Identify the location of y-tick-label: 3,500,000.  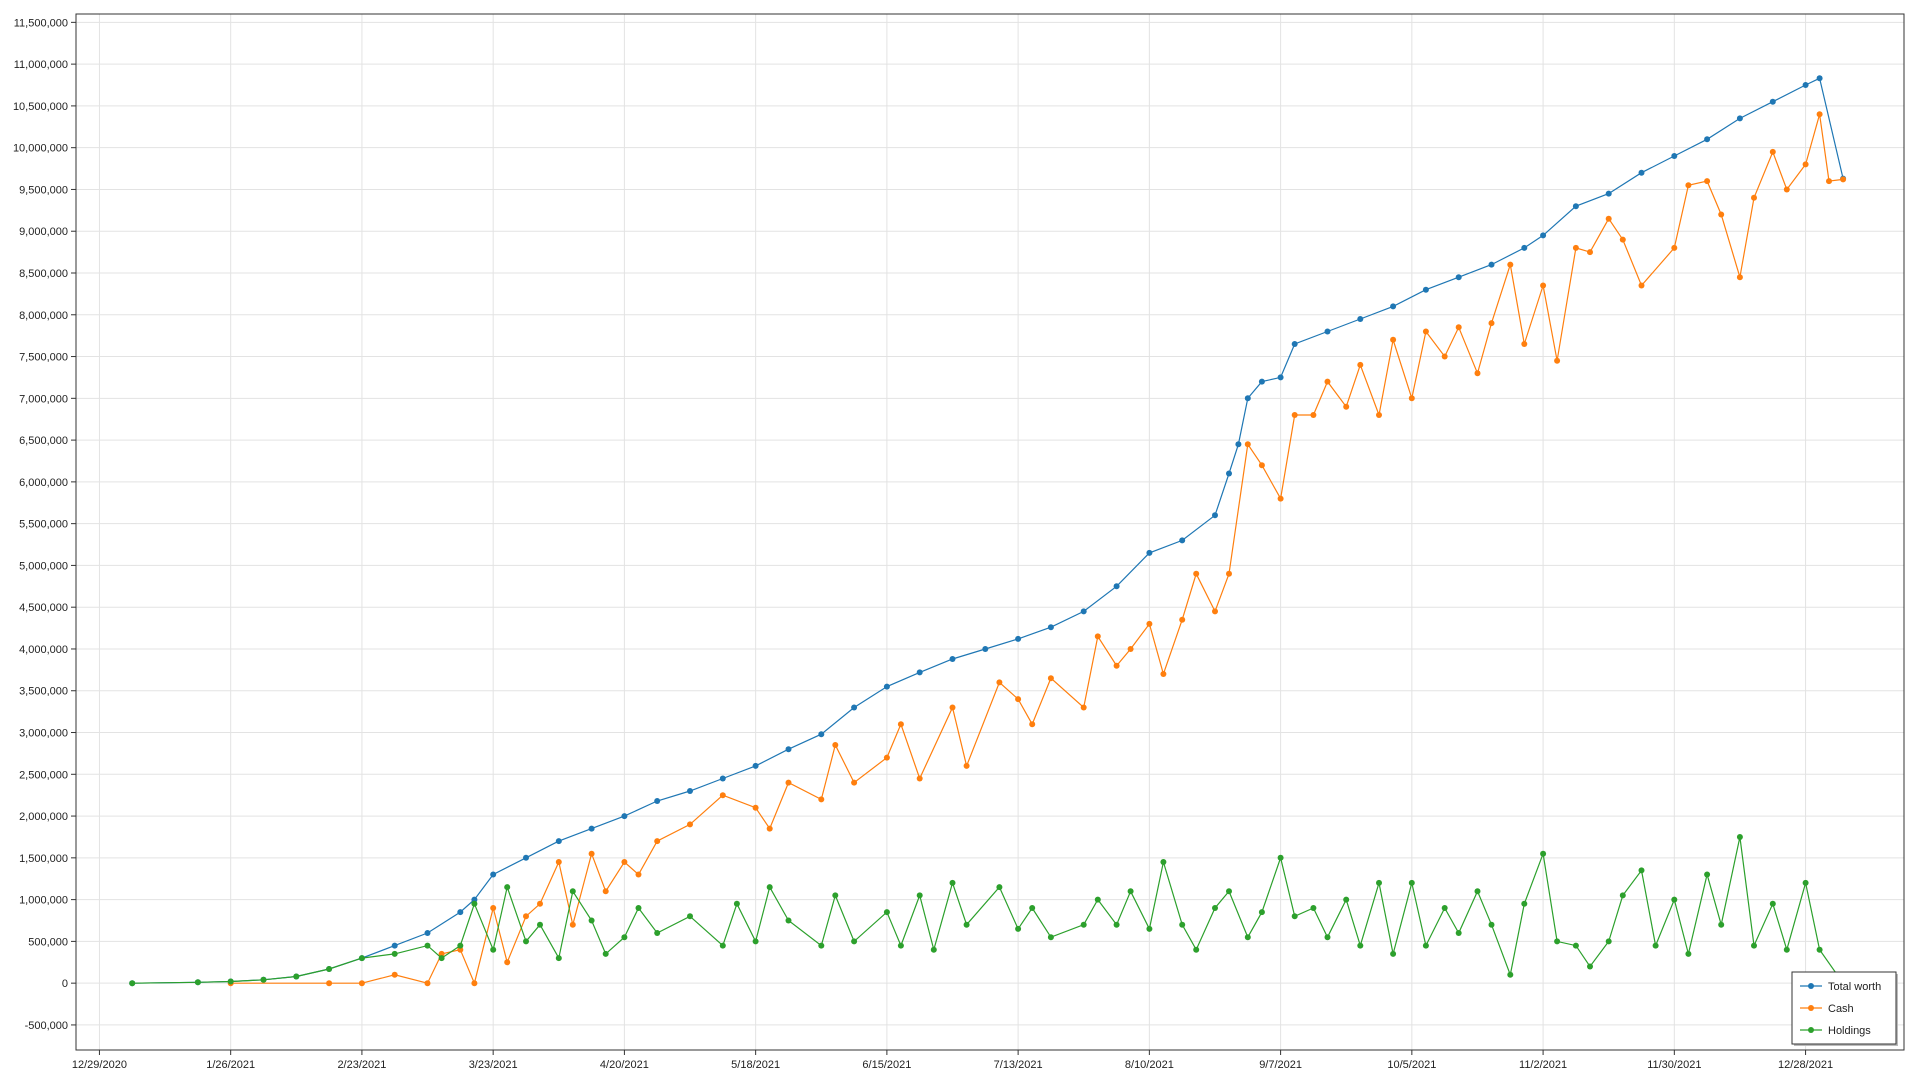
(43, 692).